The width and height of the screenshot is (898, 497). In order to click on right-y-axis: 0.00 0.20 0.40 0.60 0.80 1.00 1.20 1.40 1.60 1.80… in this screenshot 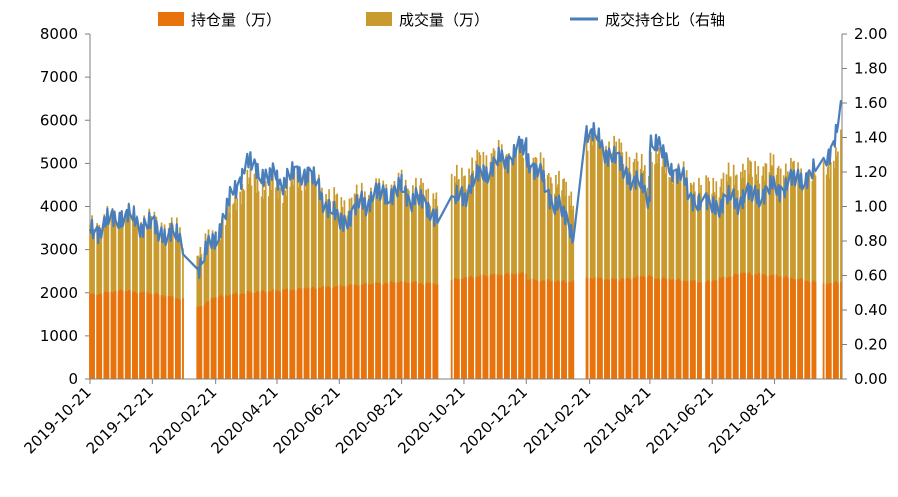, I will do `click(864, 206)`.